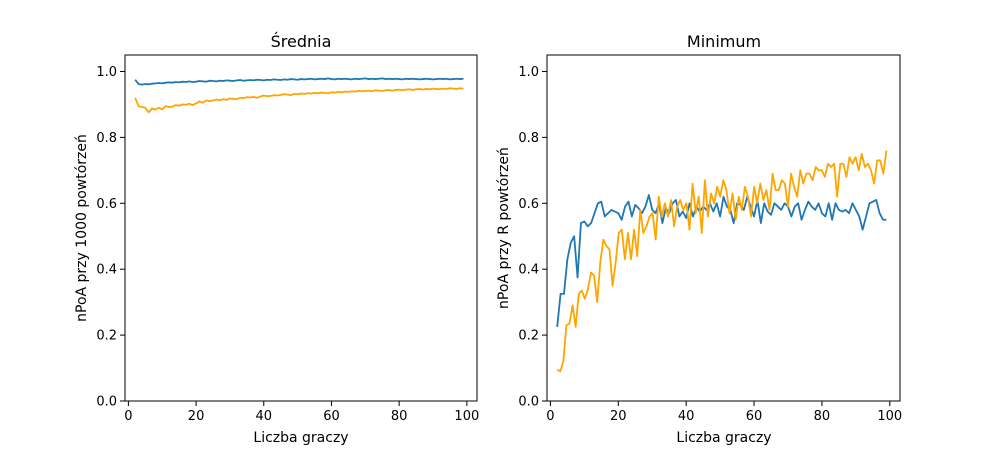  I want to click on y-axis-label-mean: nPoA przy 1000 powtórzeń, so click(82, 228).